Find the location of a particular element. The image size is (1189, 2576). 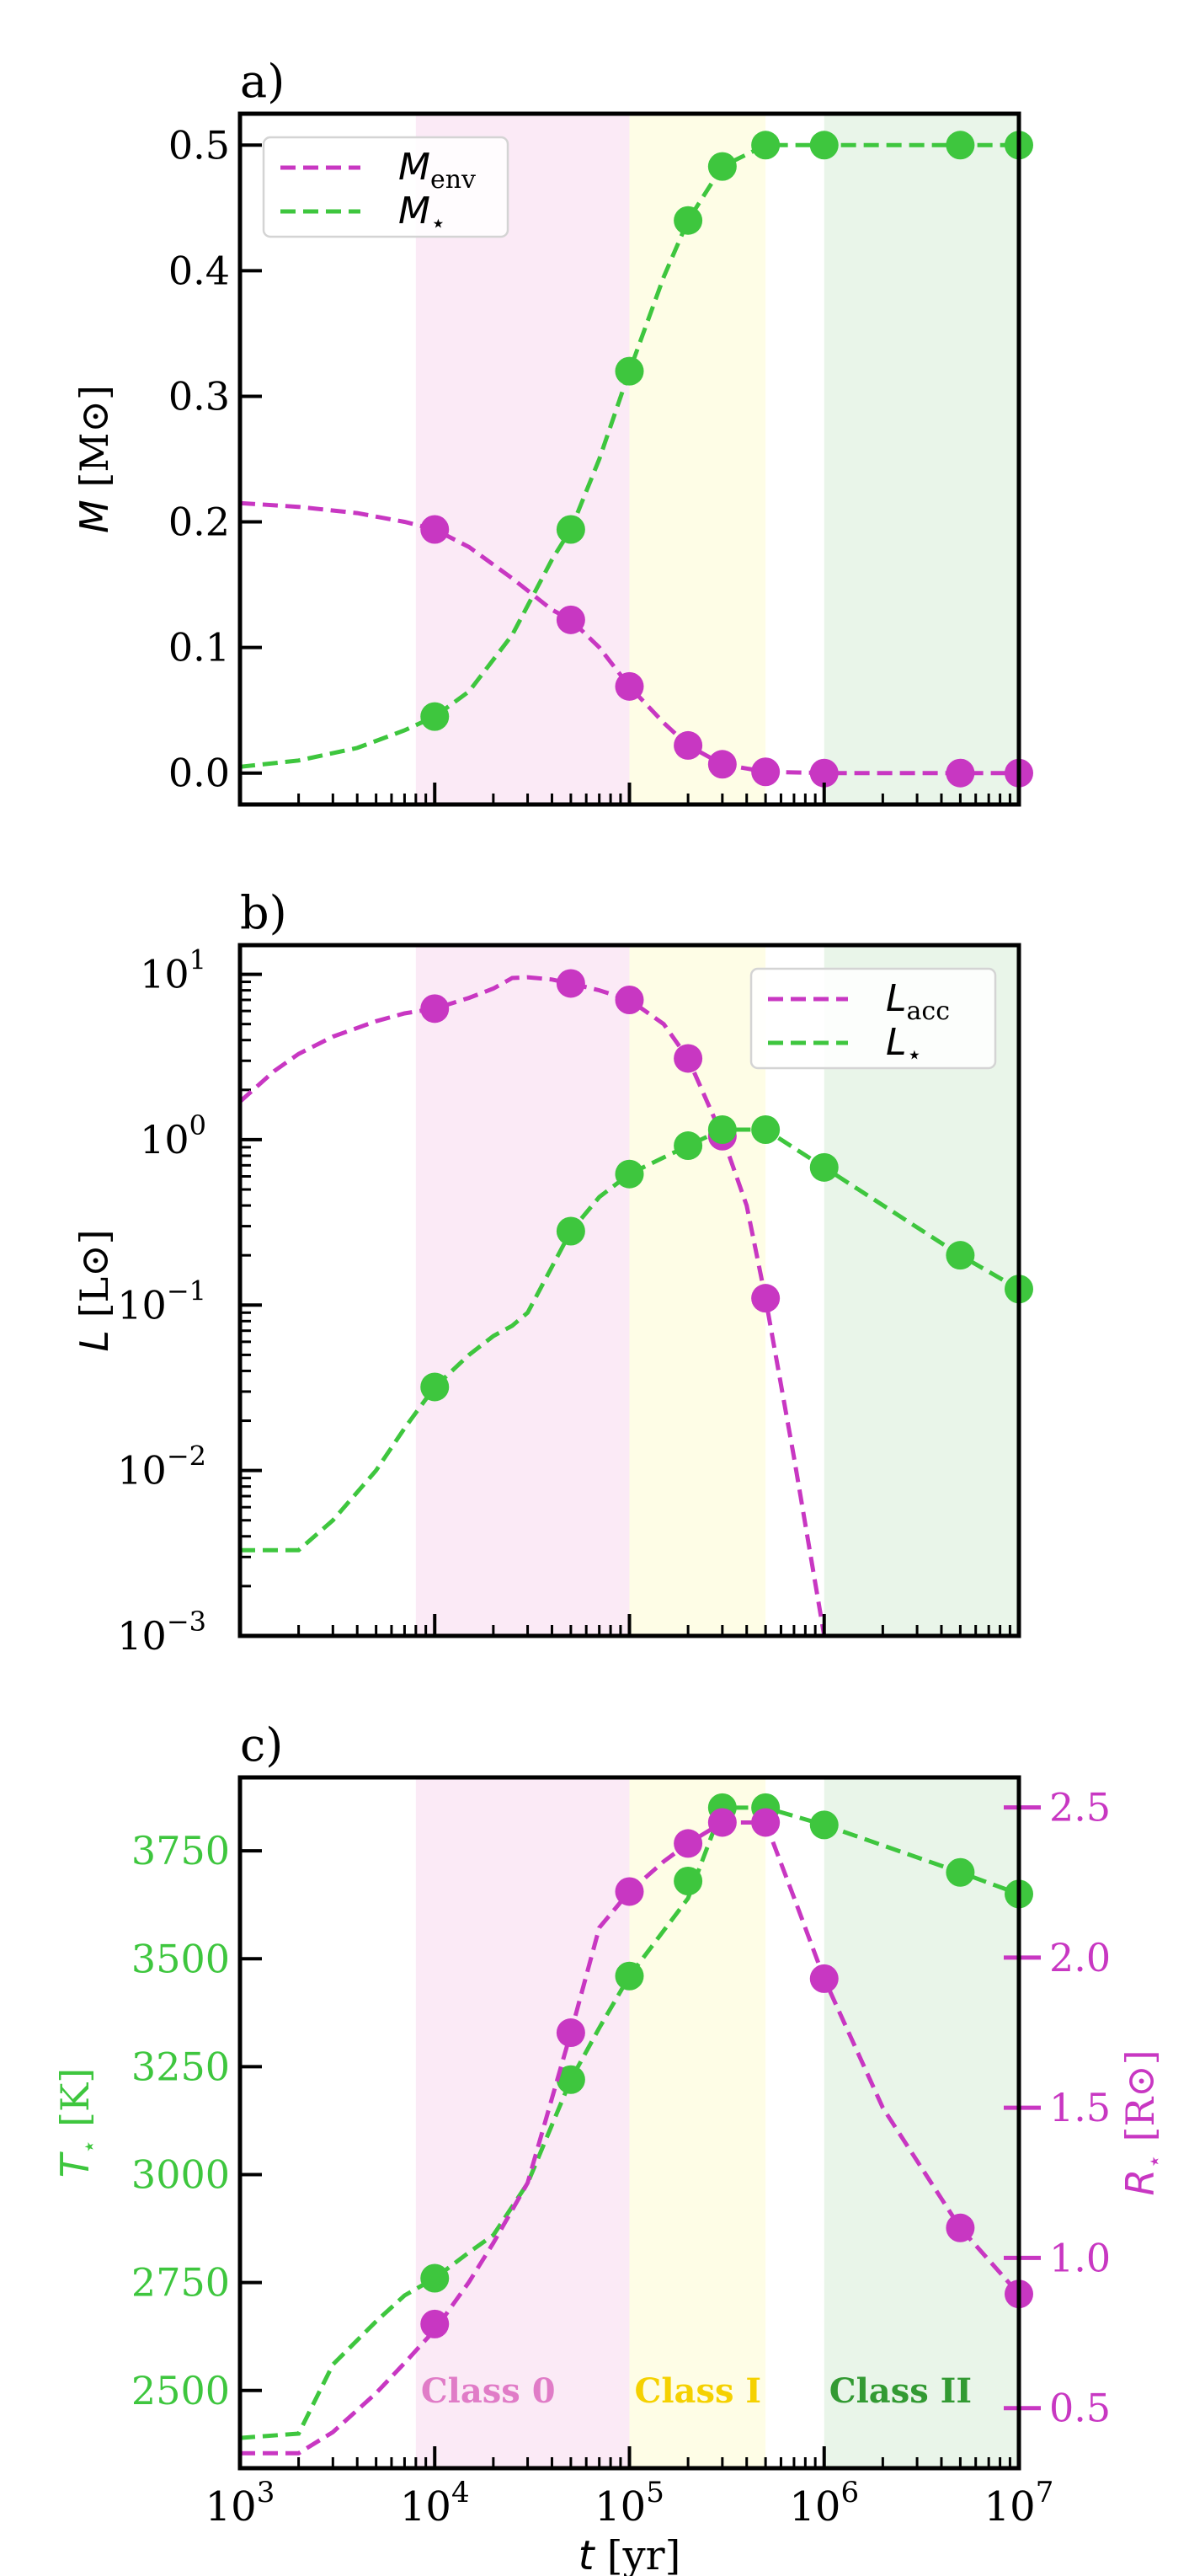

panel-label: a) is located at coordinates (262, 81).